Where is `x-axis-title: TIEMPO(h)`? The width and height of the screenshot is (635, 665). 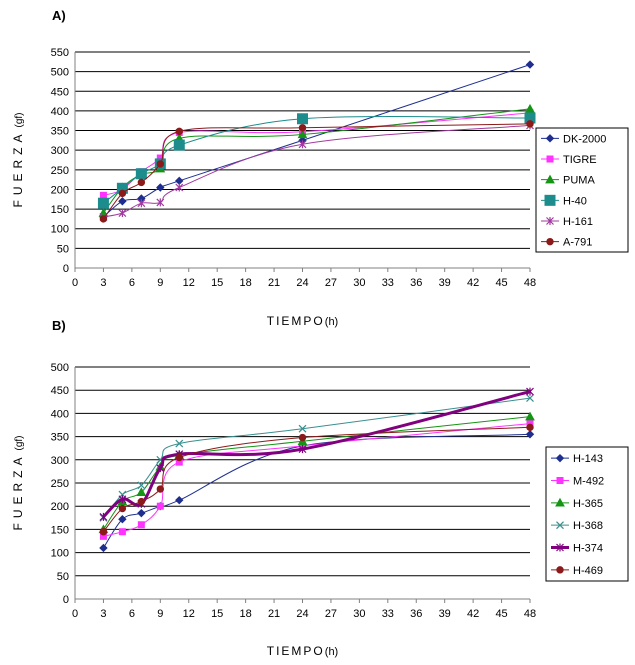
x-axis-title: TIEMPO(h) is located at coordinates (302, 651).